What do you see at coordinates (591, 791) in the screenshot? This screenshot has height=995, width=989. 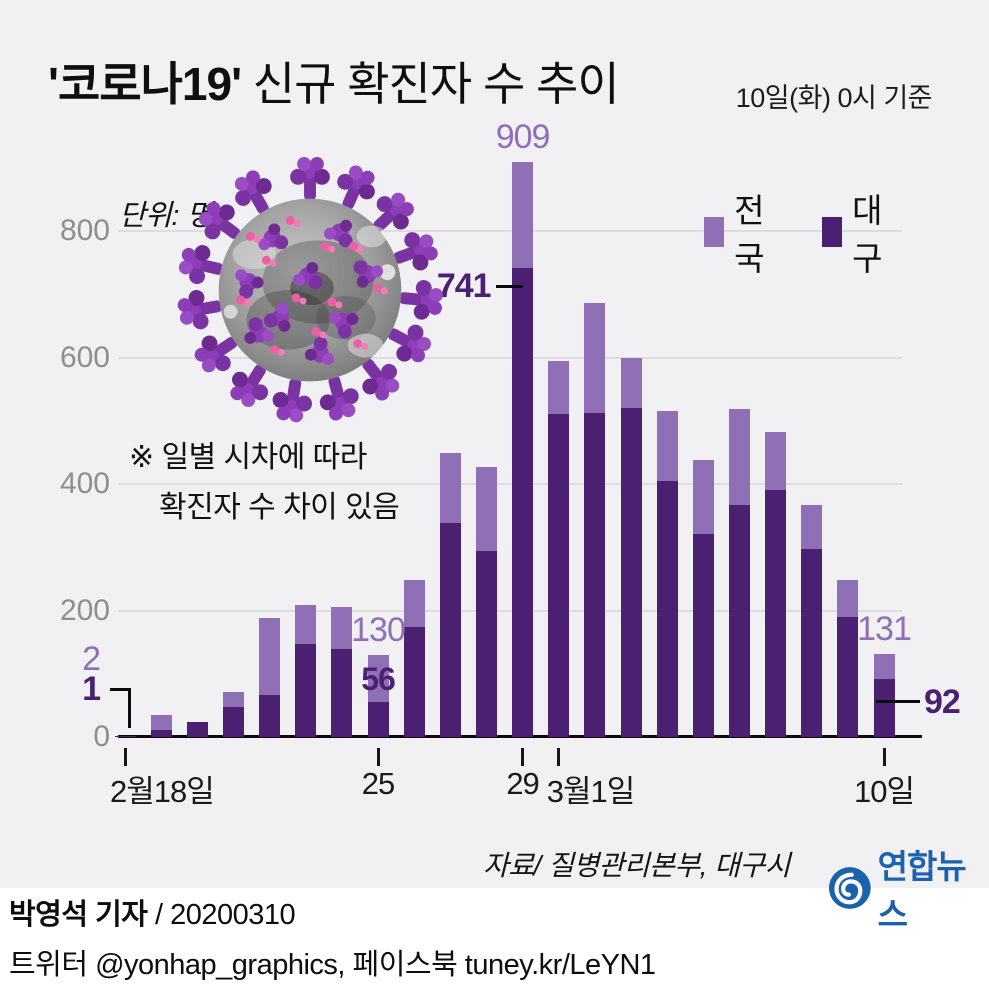 I see `x-axis-label-3월1일: 3월1일` at bounding box center [591, 791].